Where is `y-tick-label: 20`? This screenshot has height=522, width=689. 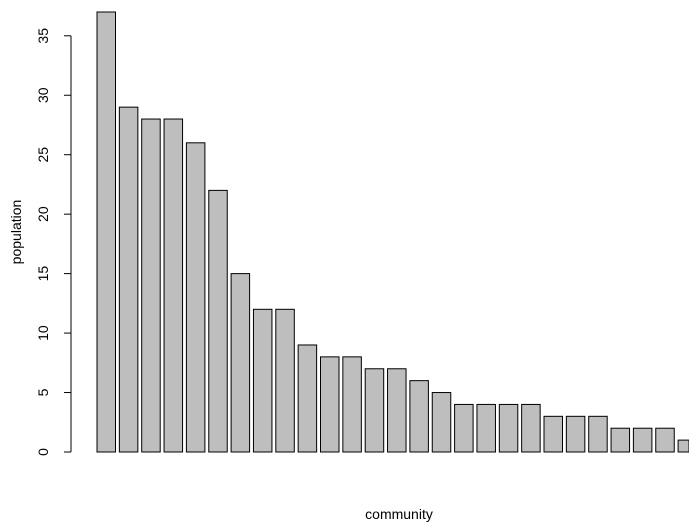
y-tick-label: 20 is located at coordinates (43, 214).